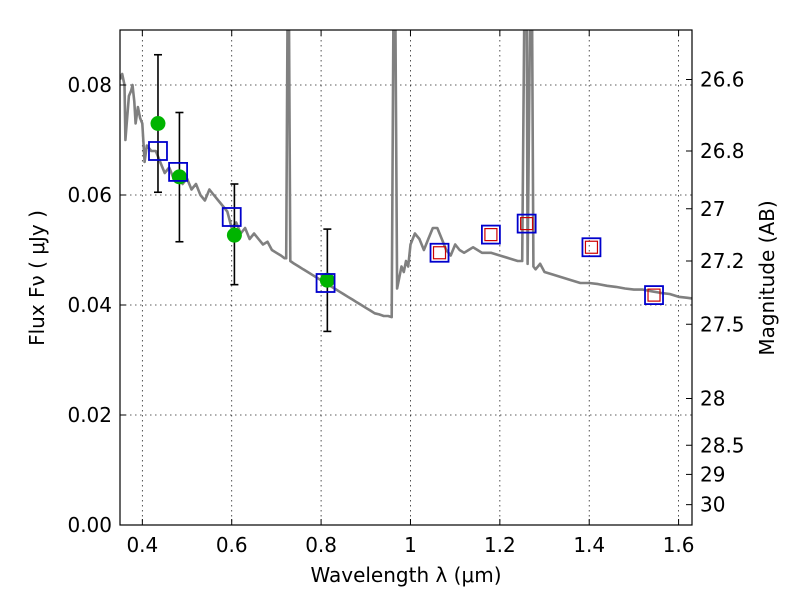 This screenshot has width=800, height=600. What do you see at coordinates (89, 195) in the screenshot?
I see `y-tick-label: 0.06` at bounding box center [89, 195].